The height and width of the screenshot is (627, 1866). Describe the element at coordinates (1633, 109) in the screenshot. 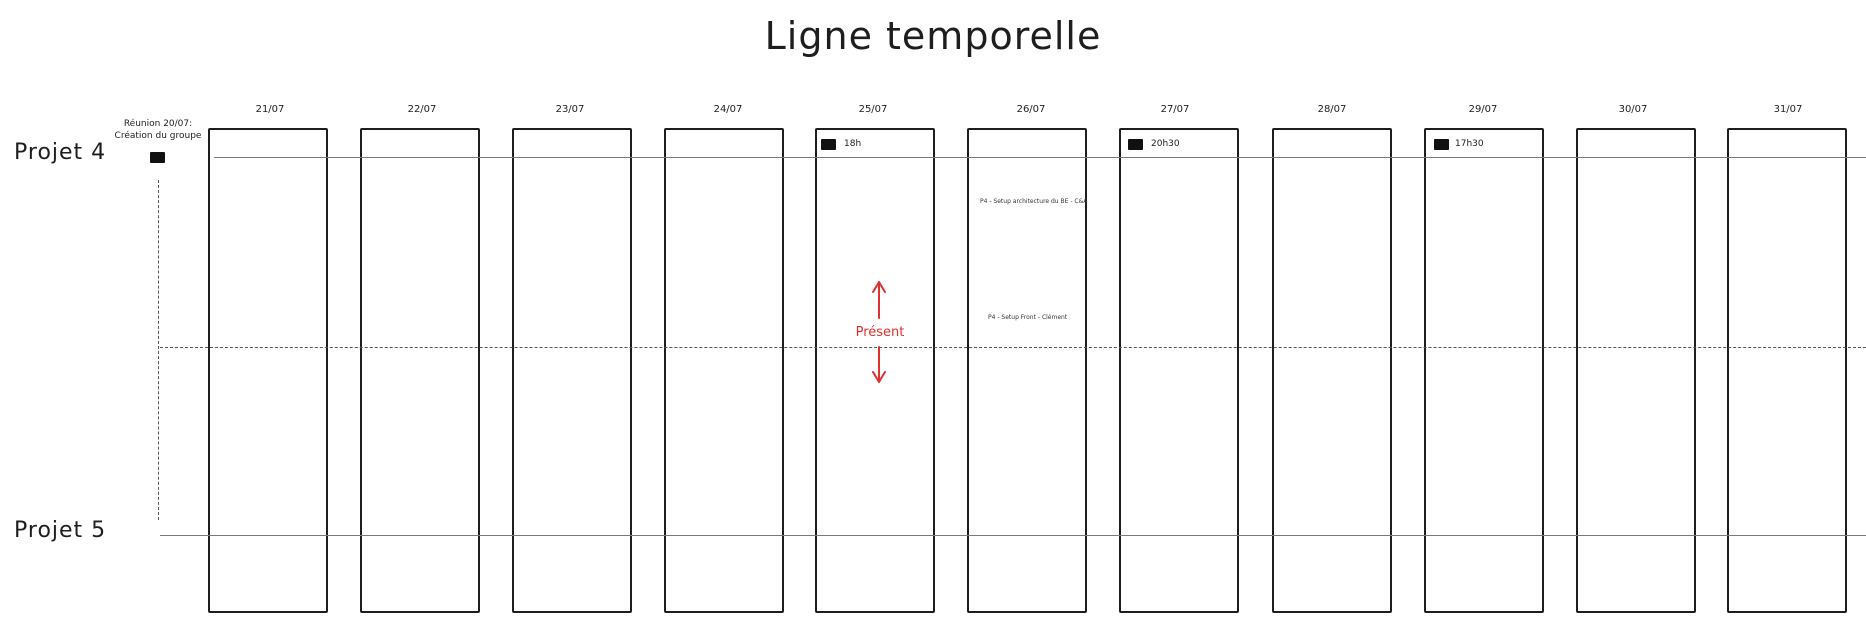

I see `date-label: 30/07` at that location.